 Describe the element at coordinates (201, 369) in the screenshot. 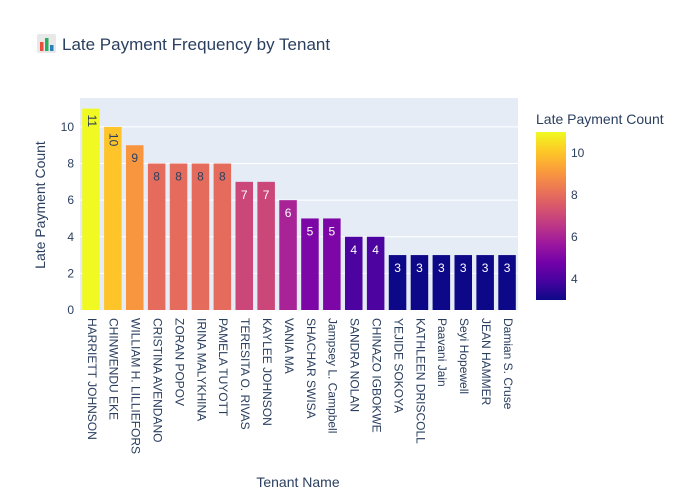

I see `x-tick-label: IRINA MALYKHINA` at that location.